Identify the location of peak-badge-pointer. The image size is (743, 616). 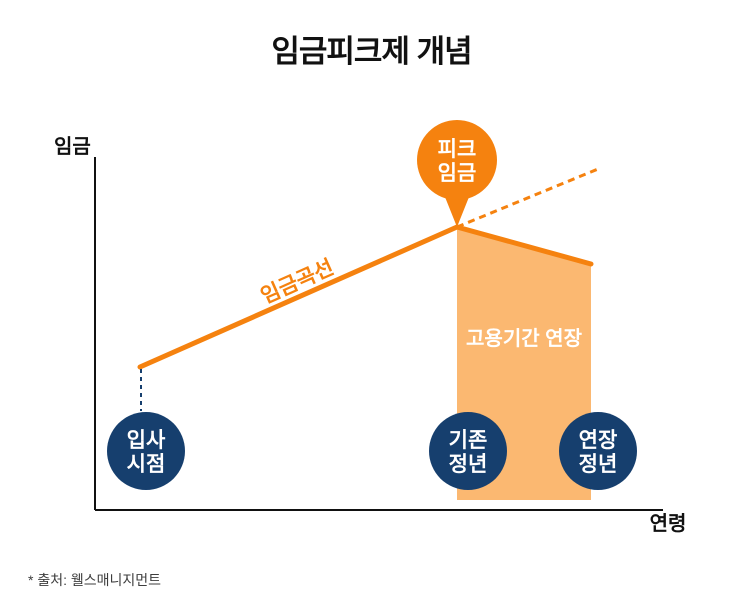
(457, 209).